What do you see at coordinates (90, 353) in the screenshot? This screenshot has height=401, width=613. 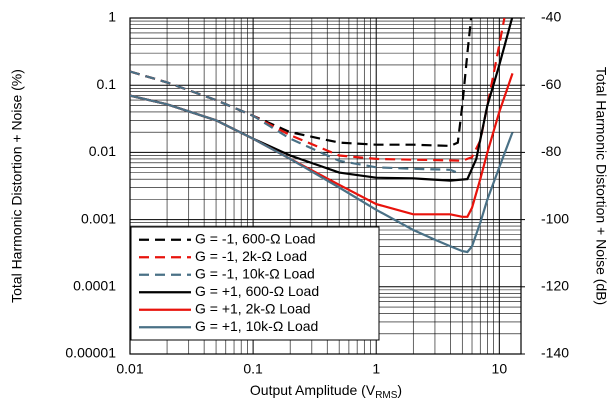 I see `y-tick-label: 0.00001` at bounding box center [90, 353].